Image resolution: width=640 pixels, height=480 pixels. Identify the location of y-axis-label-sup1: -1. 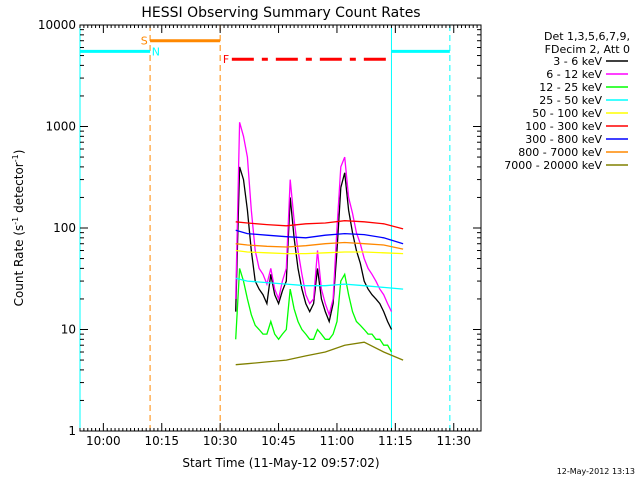
(15, 221).